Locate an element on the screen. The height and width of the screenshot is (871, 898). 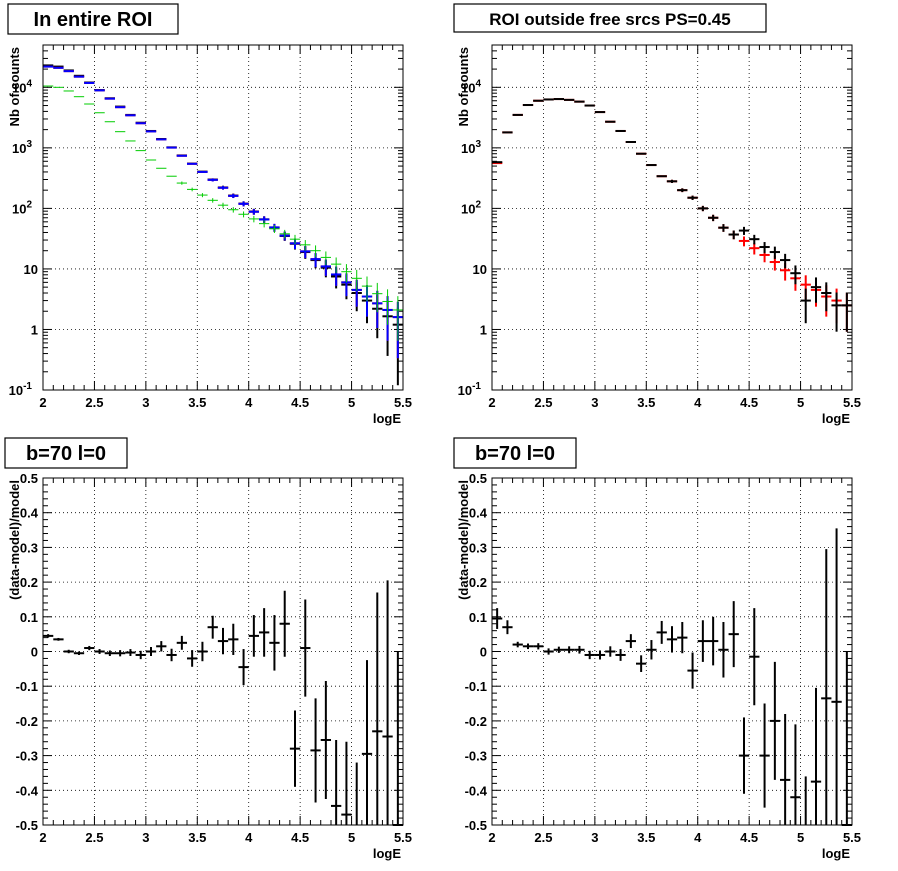
y-tick-label: -0.2 is located at coordinates (27, 721).